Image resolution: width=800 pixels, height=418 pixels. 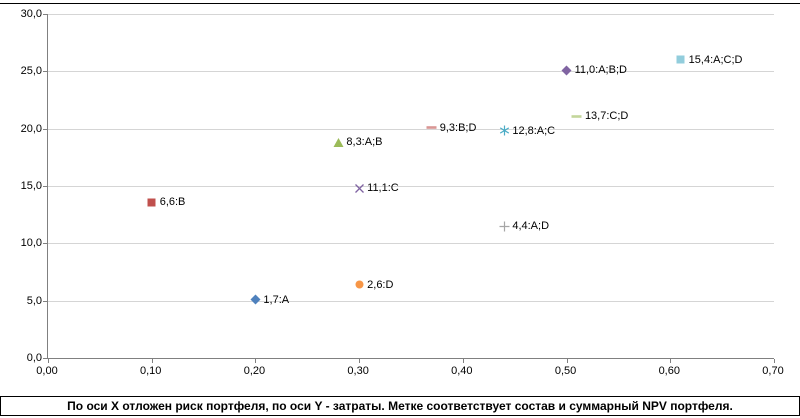 I want to click on plus-marker-icon, so click(x=504, y=226).